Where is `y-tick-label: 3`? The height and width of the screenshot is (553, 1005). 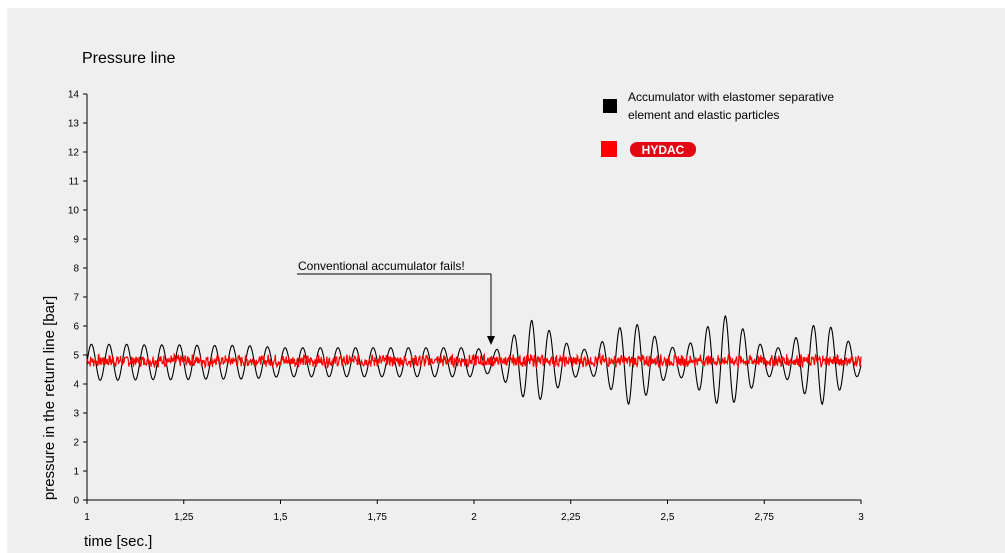
y-tick-label: 3 is located at coordinates (76, 414).